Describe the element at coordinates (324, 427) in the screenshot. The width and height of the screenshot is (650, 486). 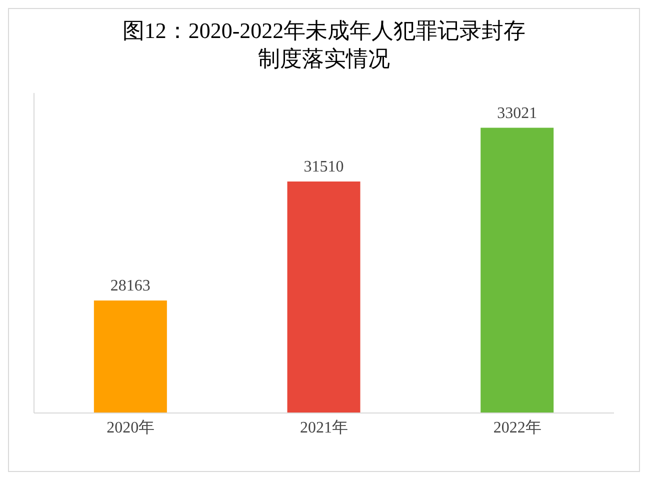
I see `x-tick-label: 2021年` at that location.